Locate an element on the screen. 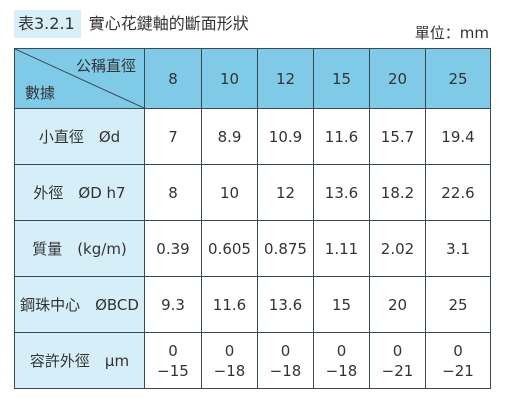  column-header: 25 is located at coordinates (458, 78).